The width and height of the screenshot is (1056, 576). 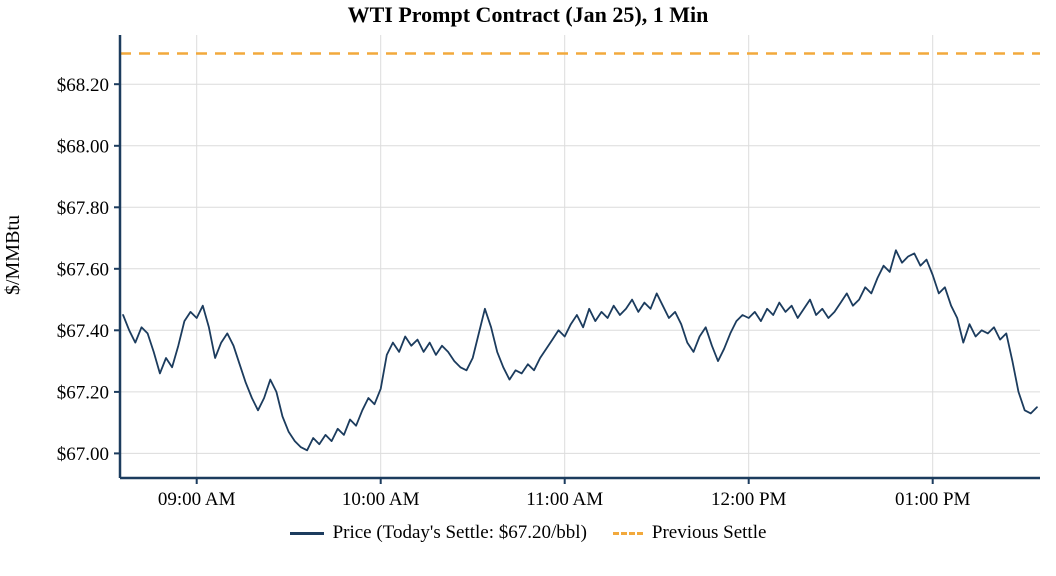 I want to click on y-tick-label: $68.20, so click(x=83, y=85).